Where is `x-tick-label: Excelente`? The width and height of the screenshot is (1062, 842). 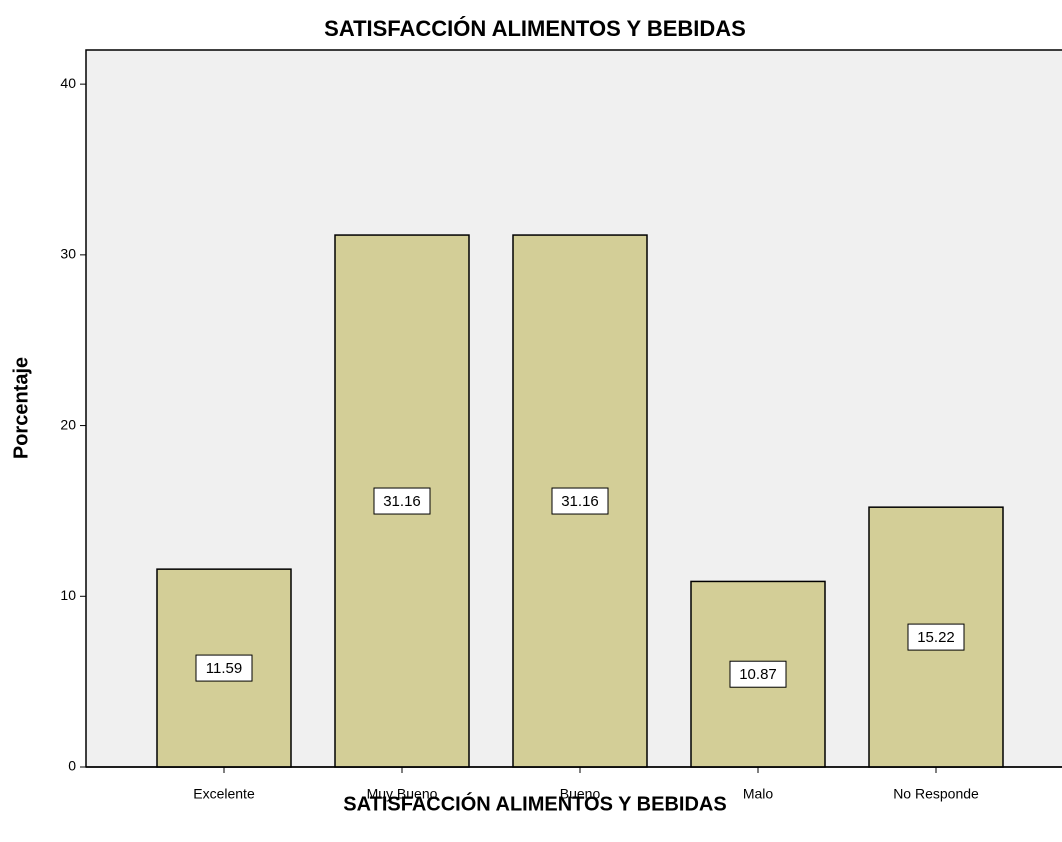 x-tick-label: Excelente is located at coordinates (224, 794).